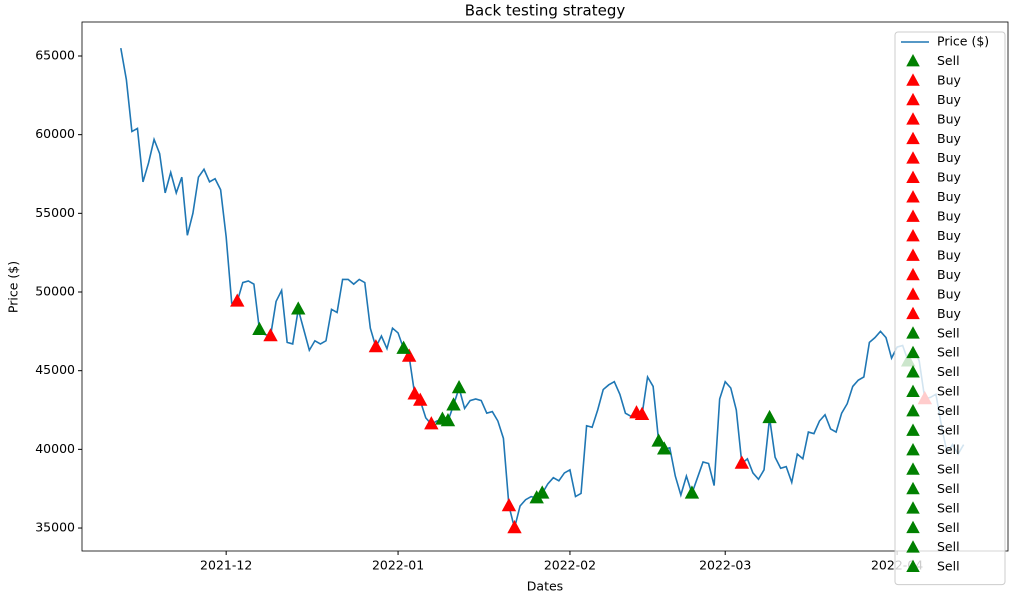 The width and height of the screenshot is (1026, 609). I want to click on legend-box, so click(950, 308).